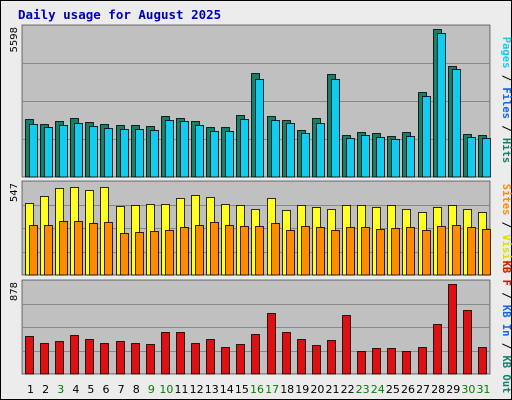  Describe the element at coordinates (506, 228) in the screenshot. I see `legend-label: Sites / Visits` at that location.